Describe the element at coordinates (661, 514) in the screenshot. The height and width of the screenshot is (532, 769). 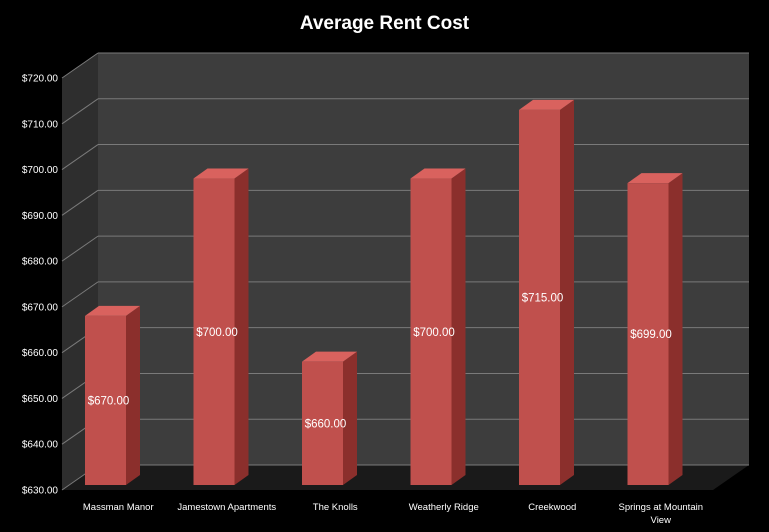
I see `category-label: Springs at Mountain View` at that location.